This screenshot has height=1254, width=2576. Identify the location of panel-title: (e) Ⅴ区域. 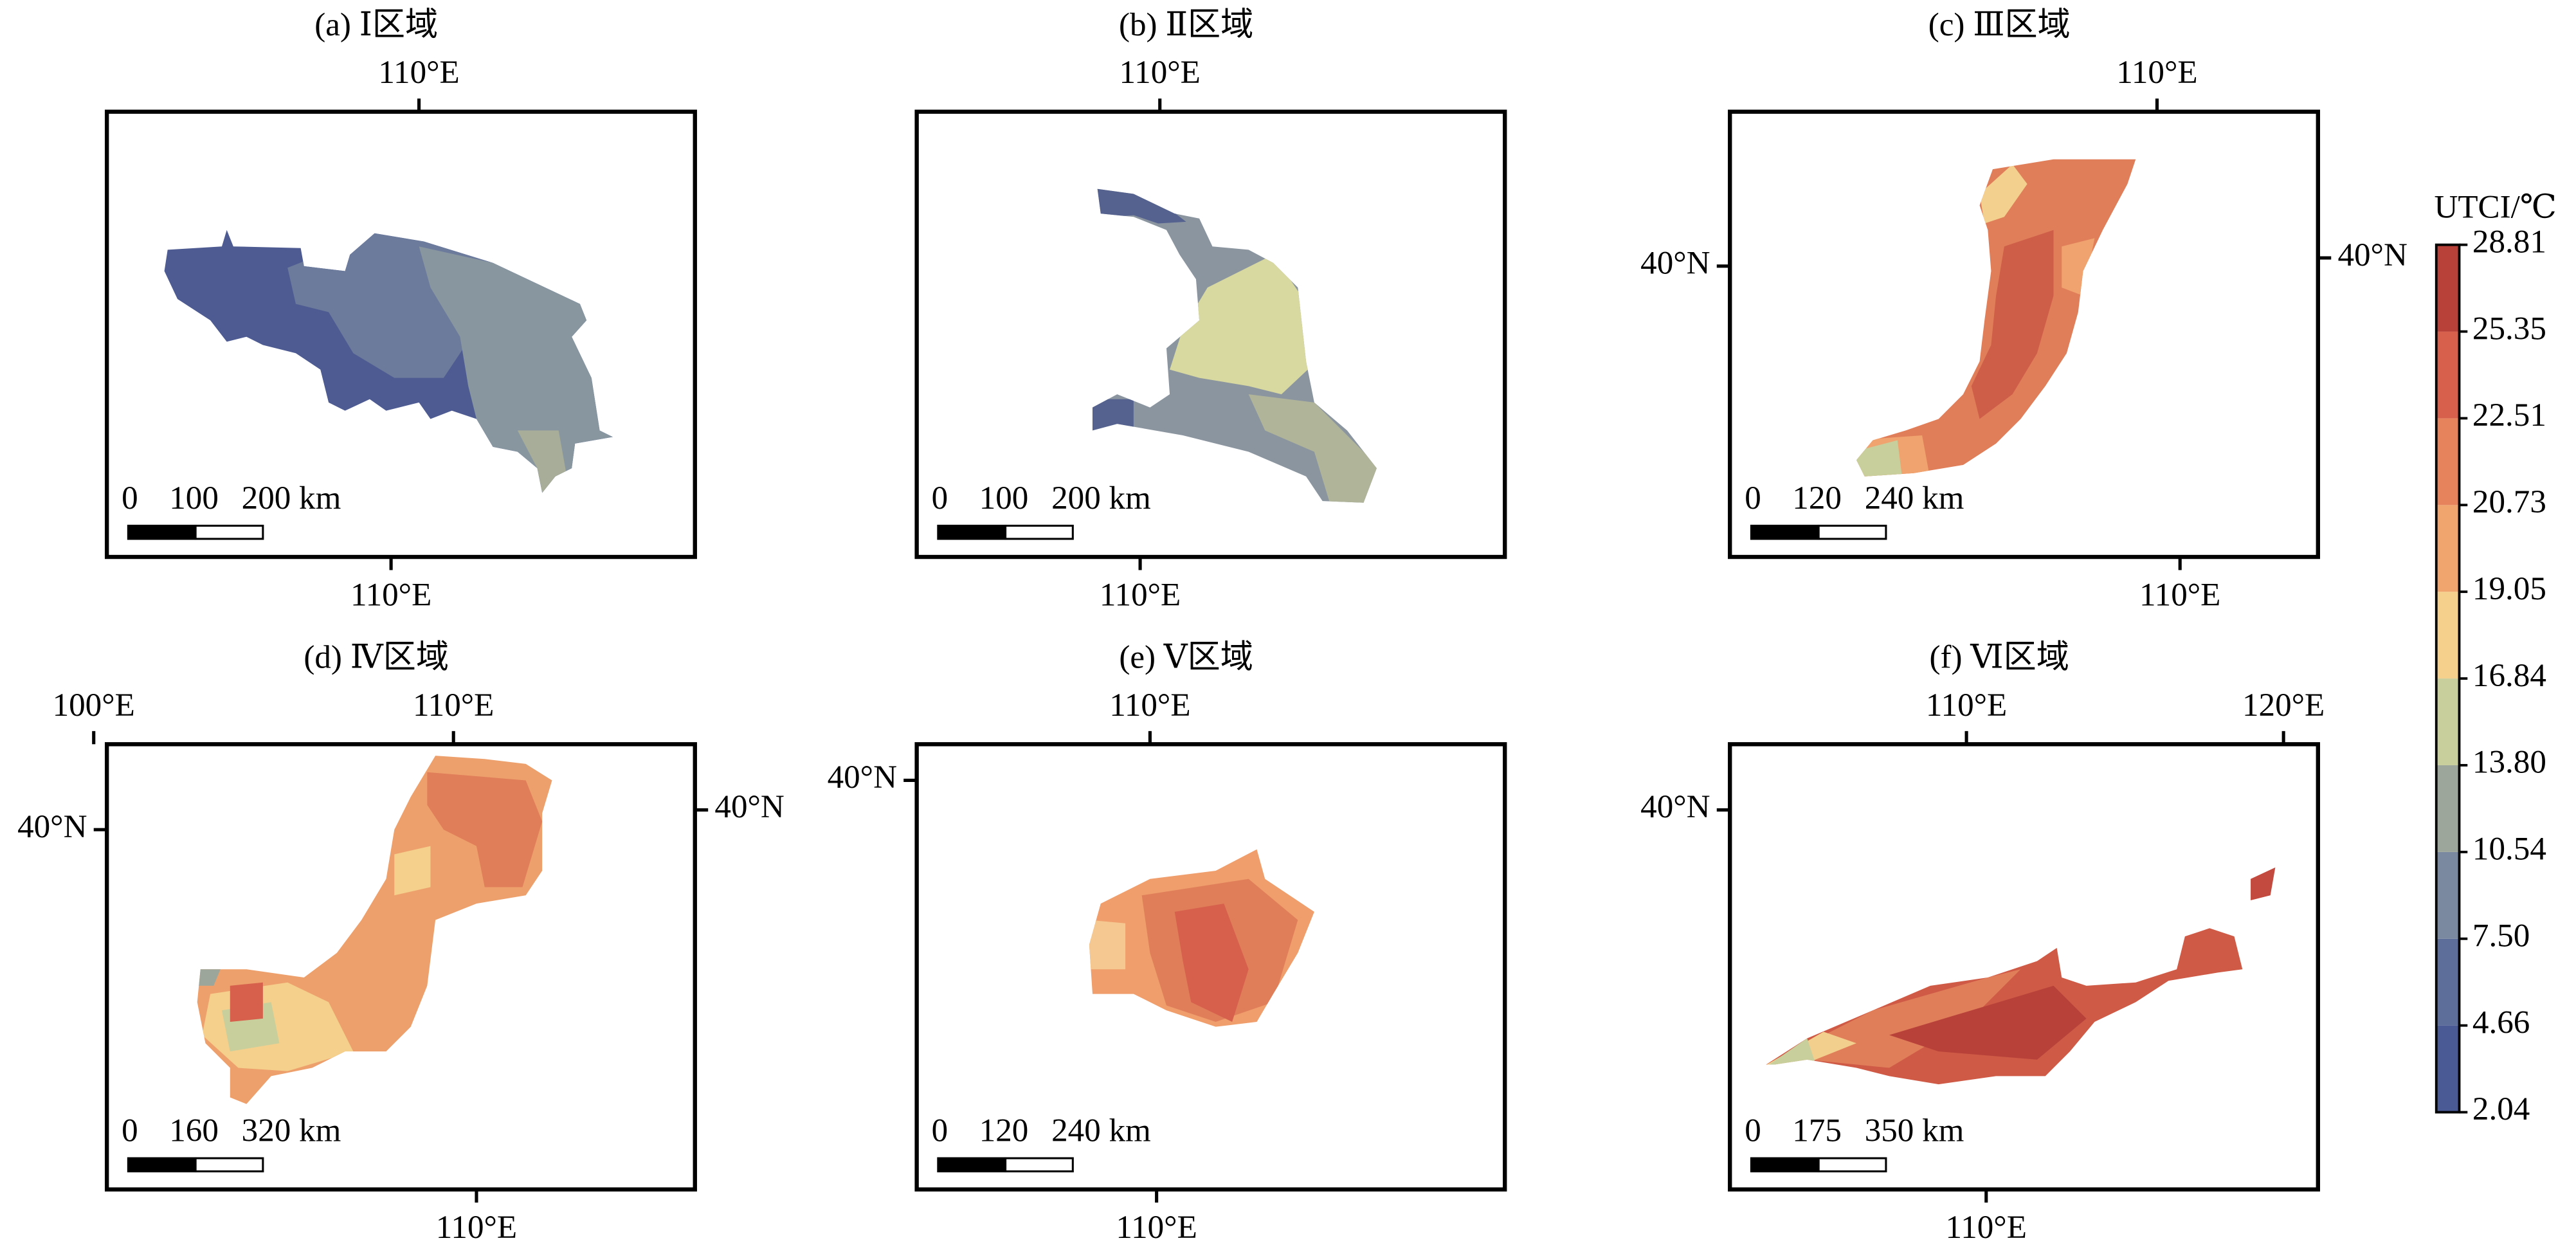
(1186, 657).